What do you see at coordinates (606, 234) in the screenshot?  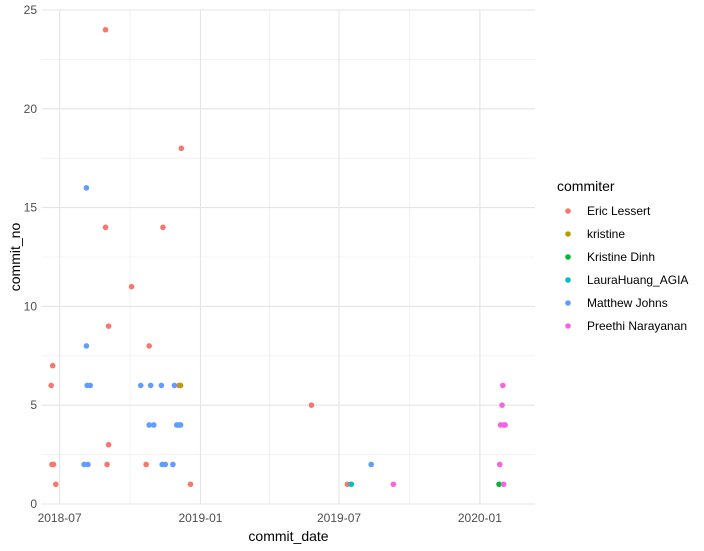 I see `legend-label: kristine` at bounding box center [606, 234].